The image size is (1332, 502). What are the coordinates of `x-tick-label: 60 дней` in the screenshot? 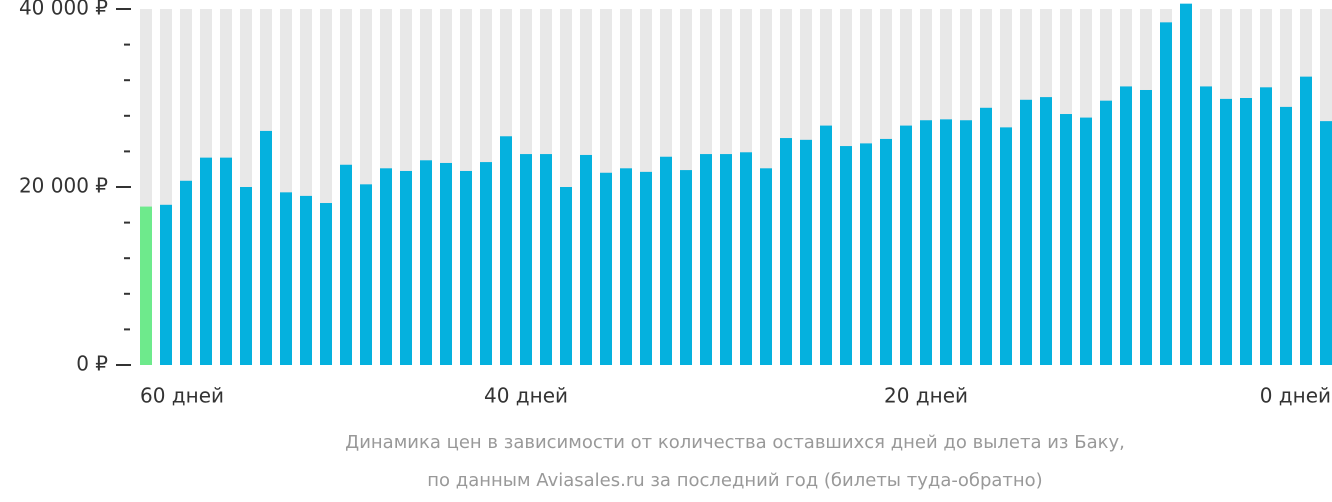 It's located at (182, 396).